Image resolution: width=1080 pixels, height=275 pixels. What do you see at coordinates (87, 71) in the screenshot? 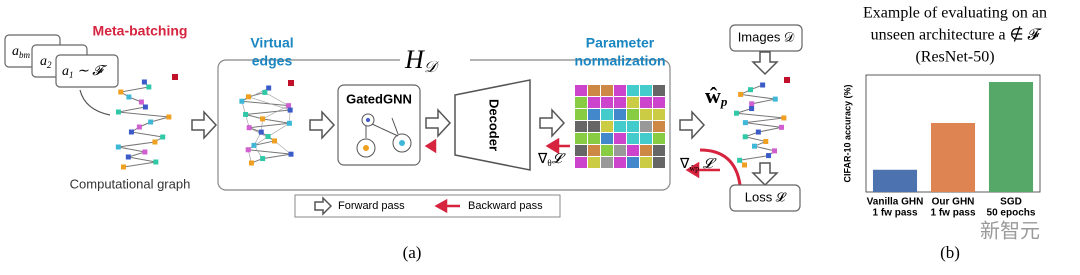
I see `card` at bounding box center [87, 71].